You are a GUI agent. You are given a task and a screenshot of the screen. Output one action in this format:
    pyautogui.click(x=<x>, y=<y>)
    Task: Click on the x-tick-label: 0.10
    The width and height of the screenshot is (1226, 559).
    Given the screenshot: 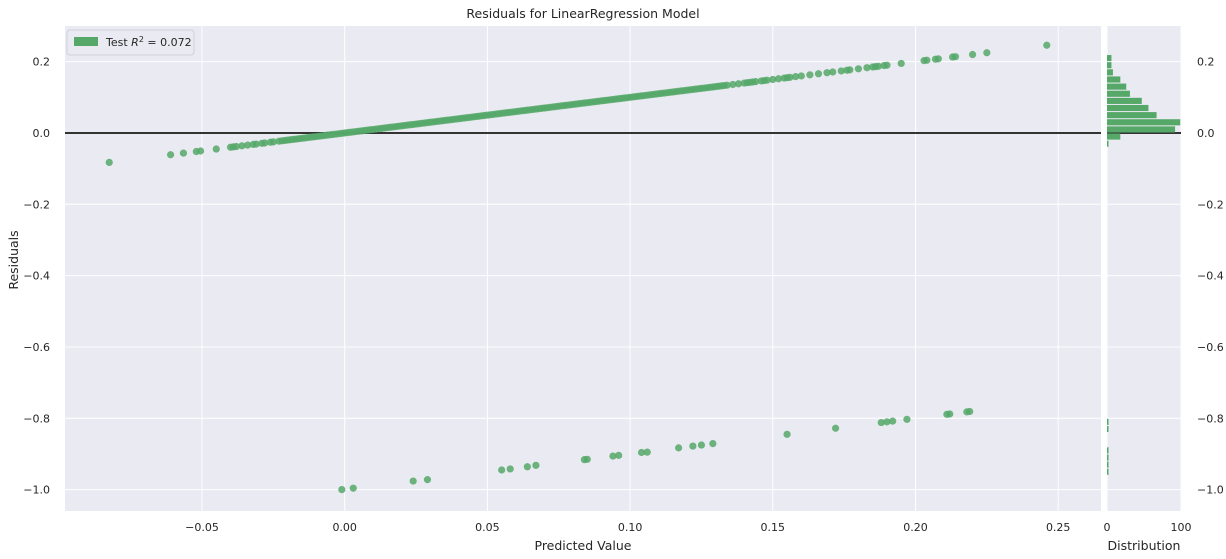 What is the action you would take?
    pyautogui.click(x=630, y=527)
    